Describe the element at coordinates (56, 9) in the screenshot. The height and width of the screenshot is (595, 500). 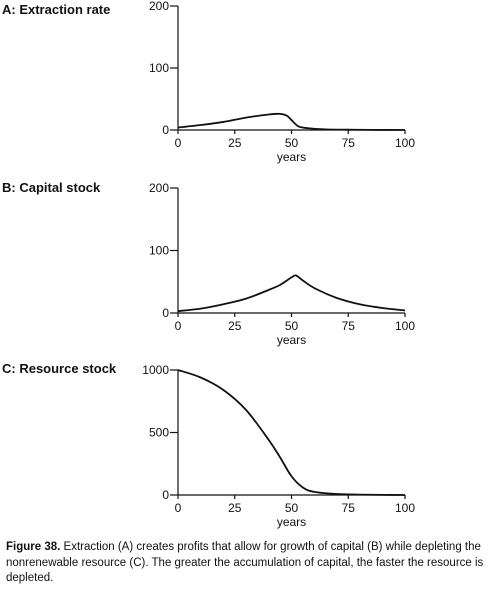
I see `panel-a-label: A: Extraction rate` at that location.